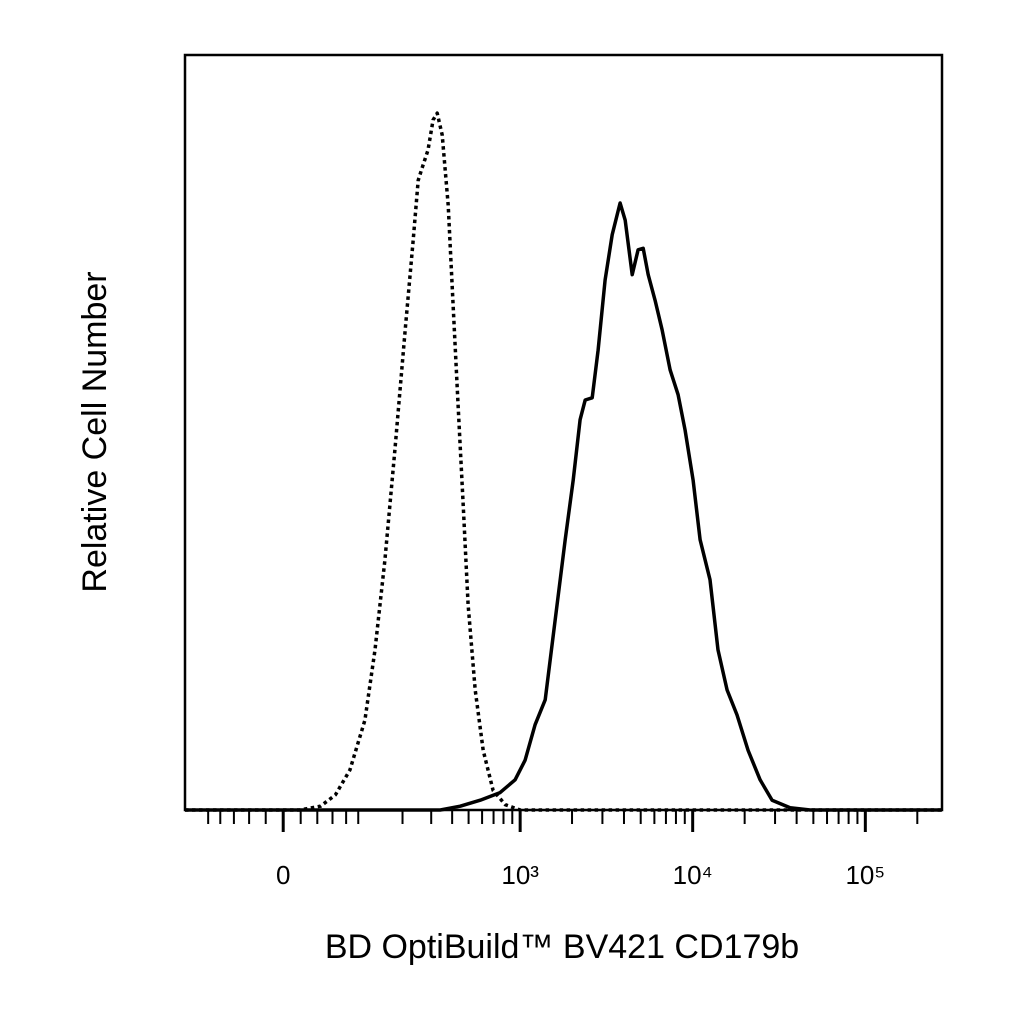 The width and height of the screenshot is (1024, 1024). I want to click on x-tick-label: 10³, so click(520, 875).